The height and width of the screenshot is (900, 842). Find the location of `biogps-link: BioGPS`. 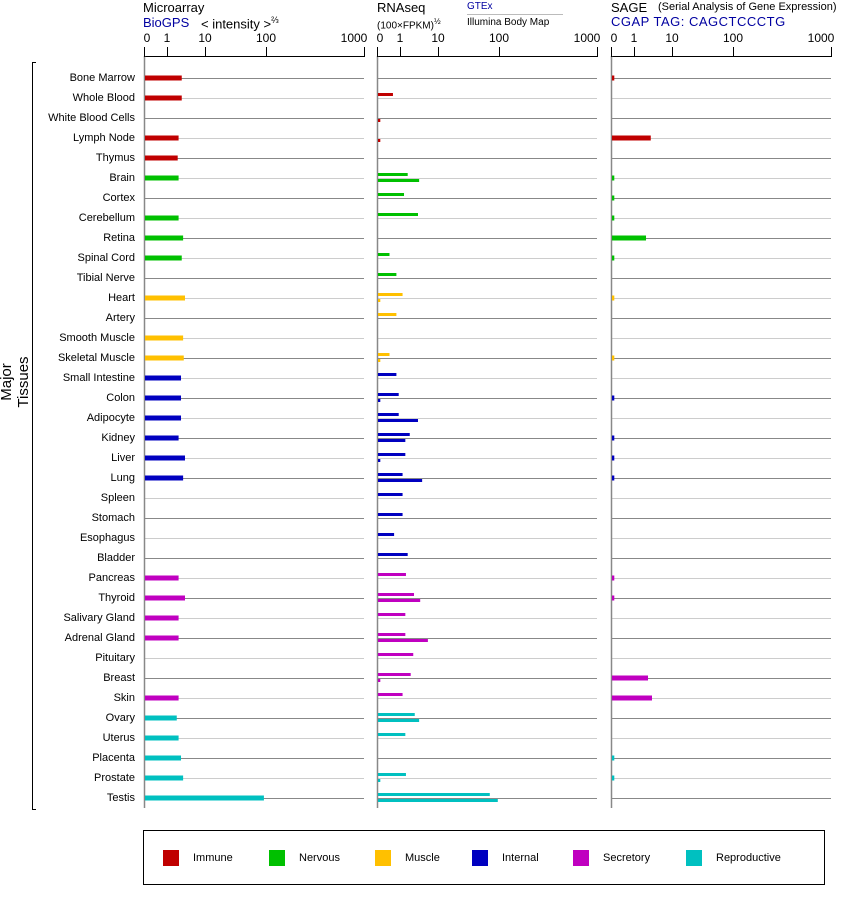

biogps-link: BioGPS is located at coordinates (166, 22).